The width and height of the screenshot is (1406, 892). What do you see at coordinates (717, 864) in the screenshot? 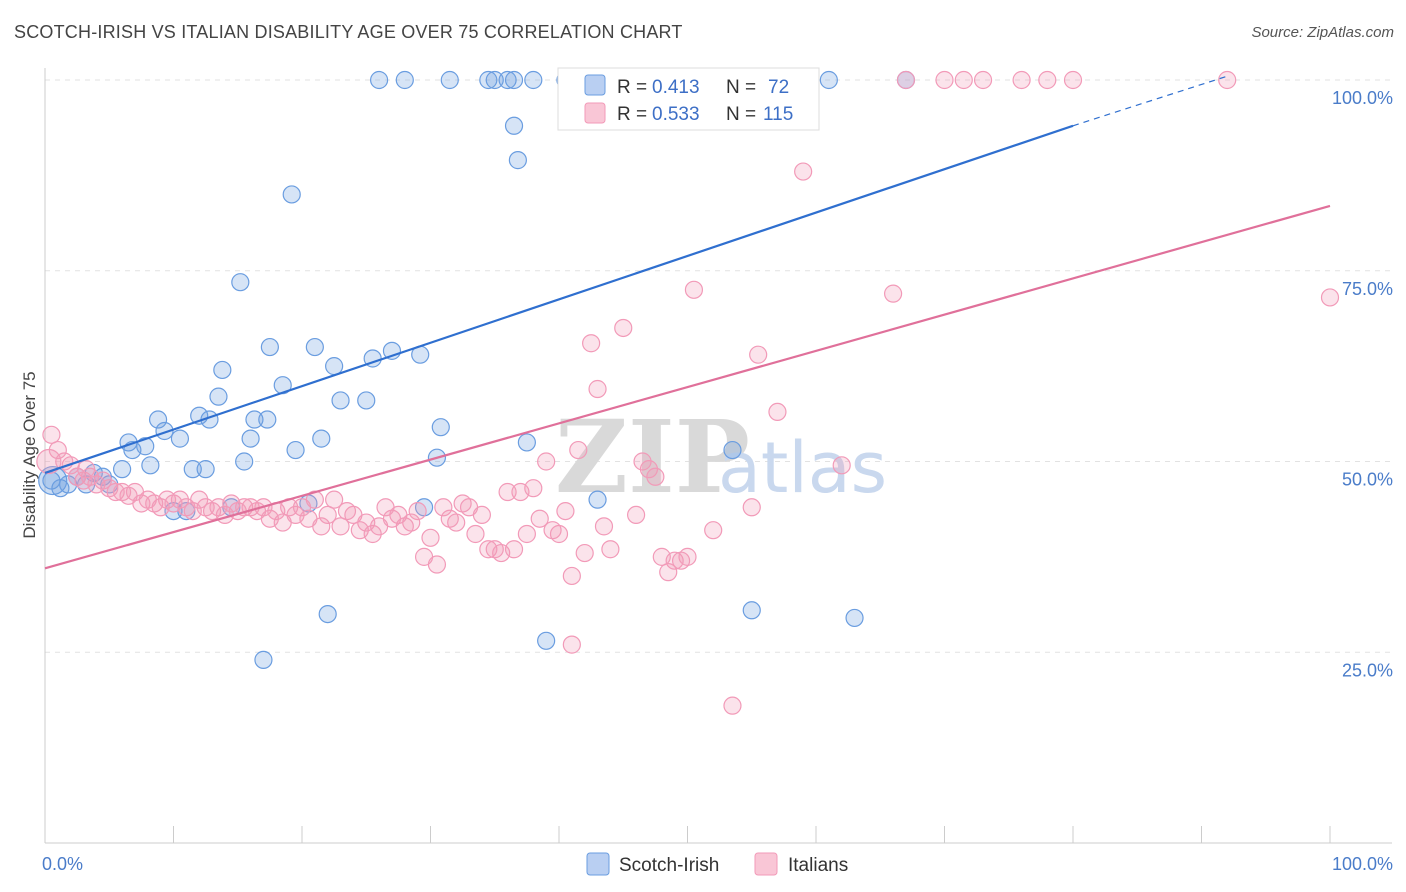
I see `x-tick-labels: 0.0% 100.0%` at bounding box center [717, 864].